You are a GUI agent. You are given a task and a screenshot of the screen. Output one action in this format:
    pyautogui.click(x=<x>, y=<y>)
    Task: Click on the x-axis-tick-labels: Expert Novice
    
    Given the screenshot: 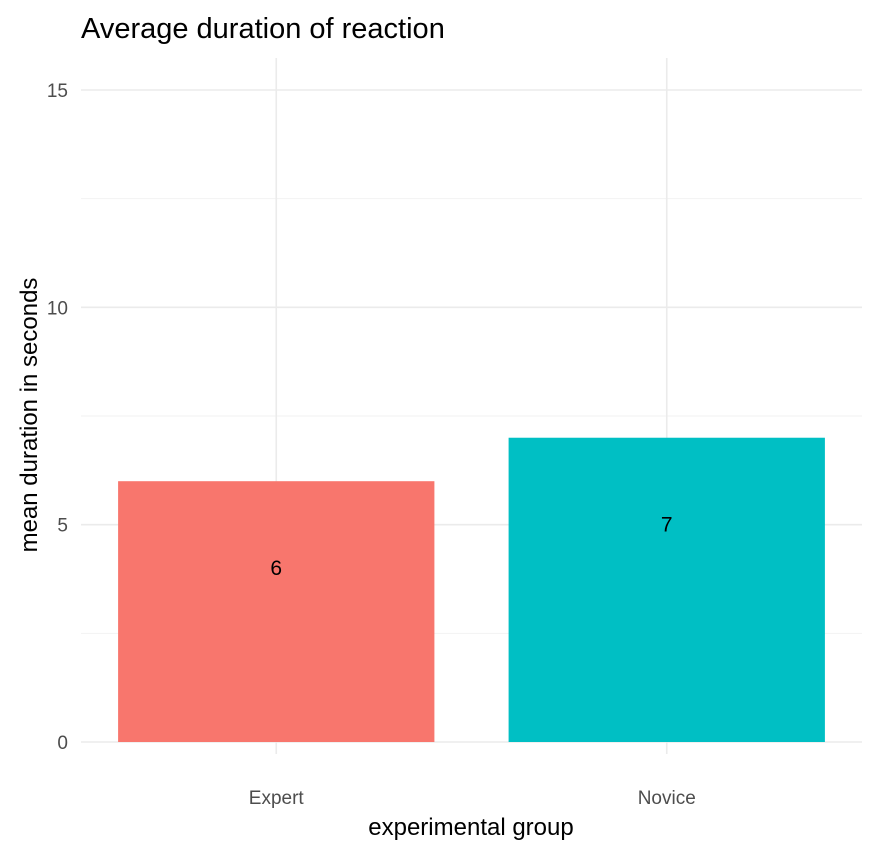 What is the action you would take?
    pyautogui.click(x=472, y=798)
    